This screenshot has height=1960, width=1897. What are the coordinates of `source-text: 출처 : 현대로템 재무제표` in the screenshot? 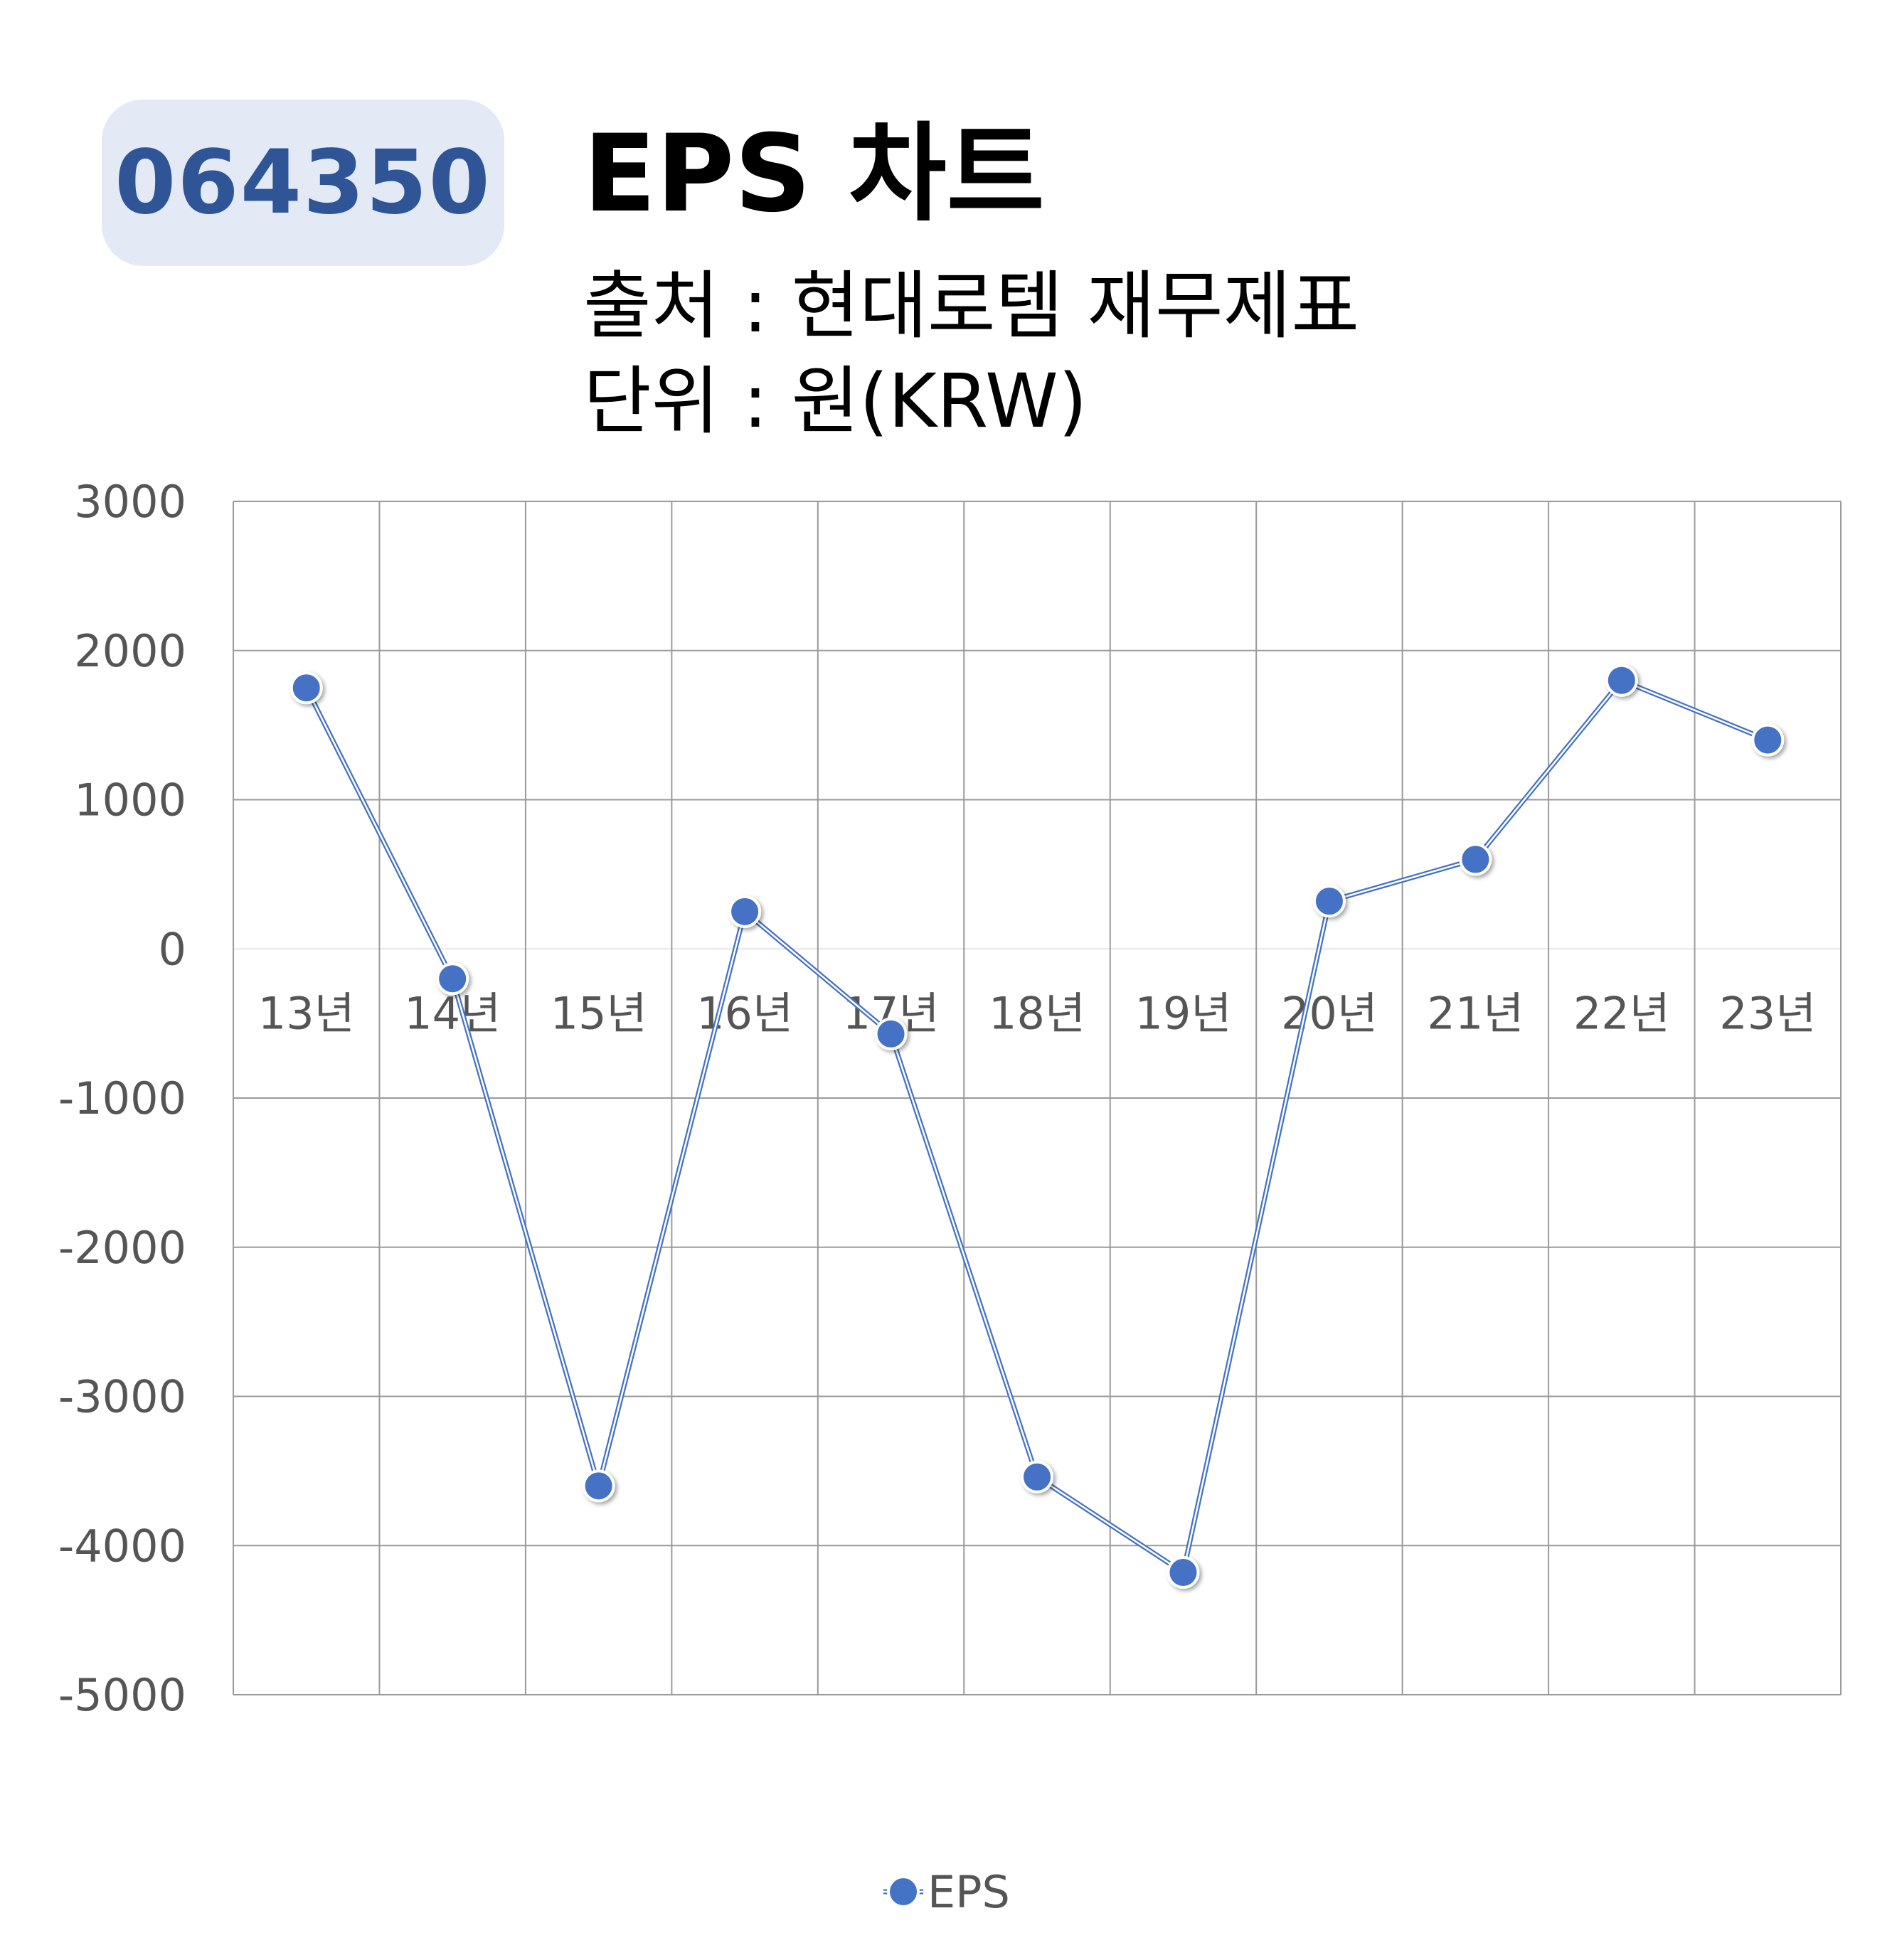 It's located at (972, 305).